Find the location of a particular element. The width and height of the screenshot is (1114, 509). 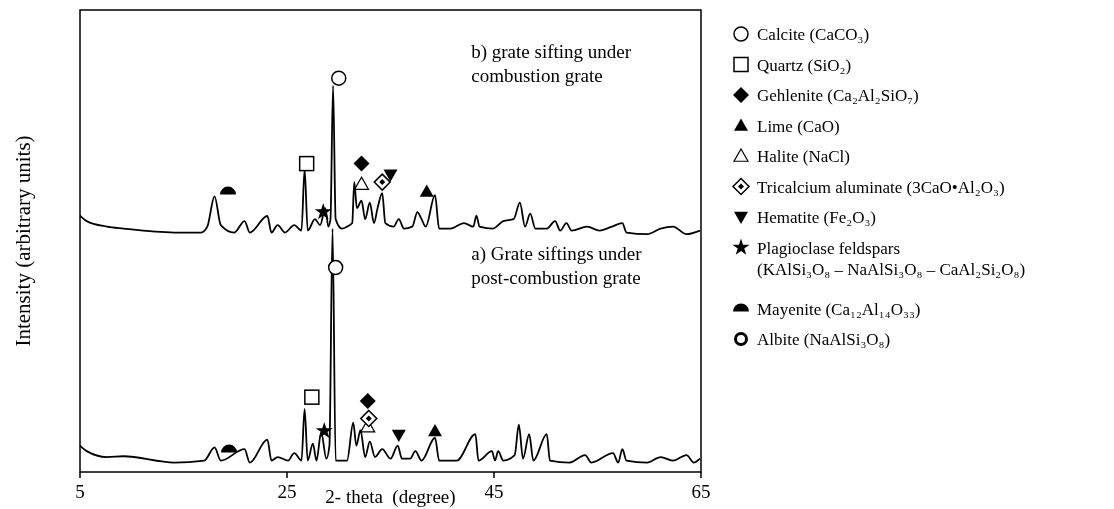

x-tick-label: 45 is located at coordinates (494, 491).